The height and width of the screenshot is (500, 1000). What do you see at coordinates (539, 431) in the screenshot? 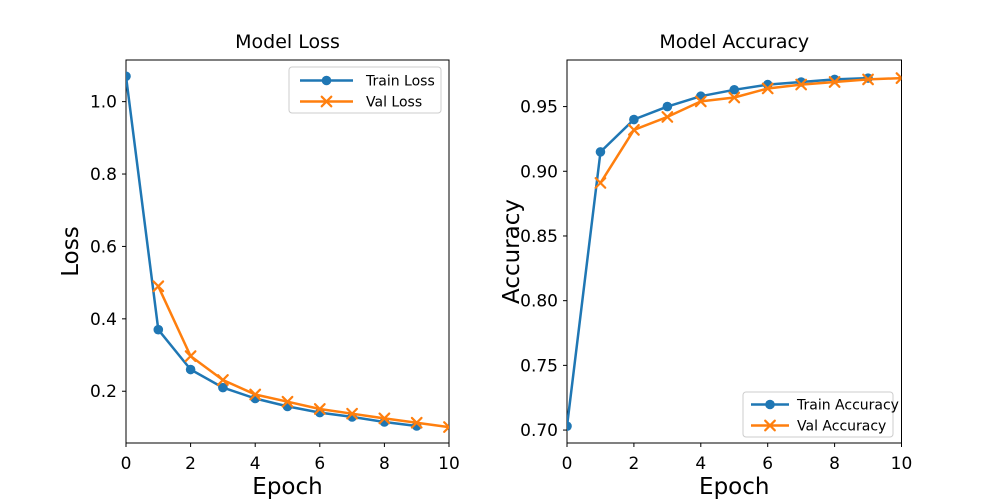
I see `y-tick-label: 0.70` at bounding box center [539, 431].